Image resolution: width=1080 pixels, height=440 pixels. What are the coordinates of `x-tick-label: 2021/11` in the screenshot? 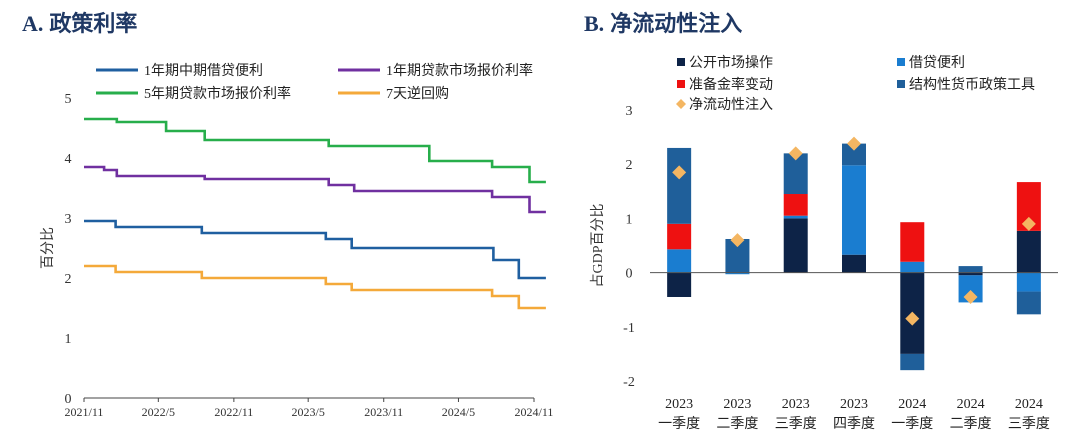 It's located at (84, 412).